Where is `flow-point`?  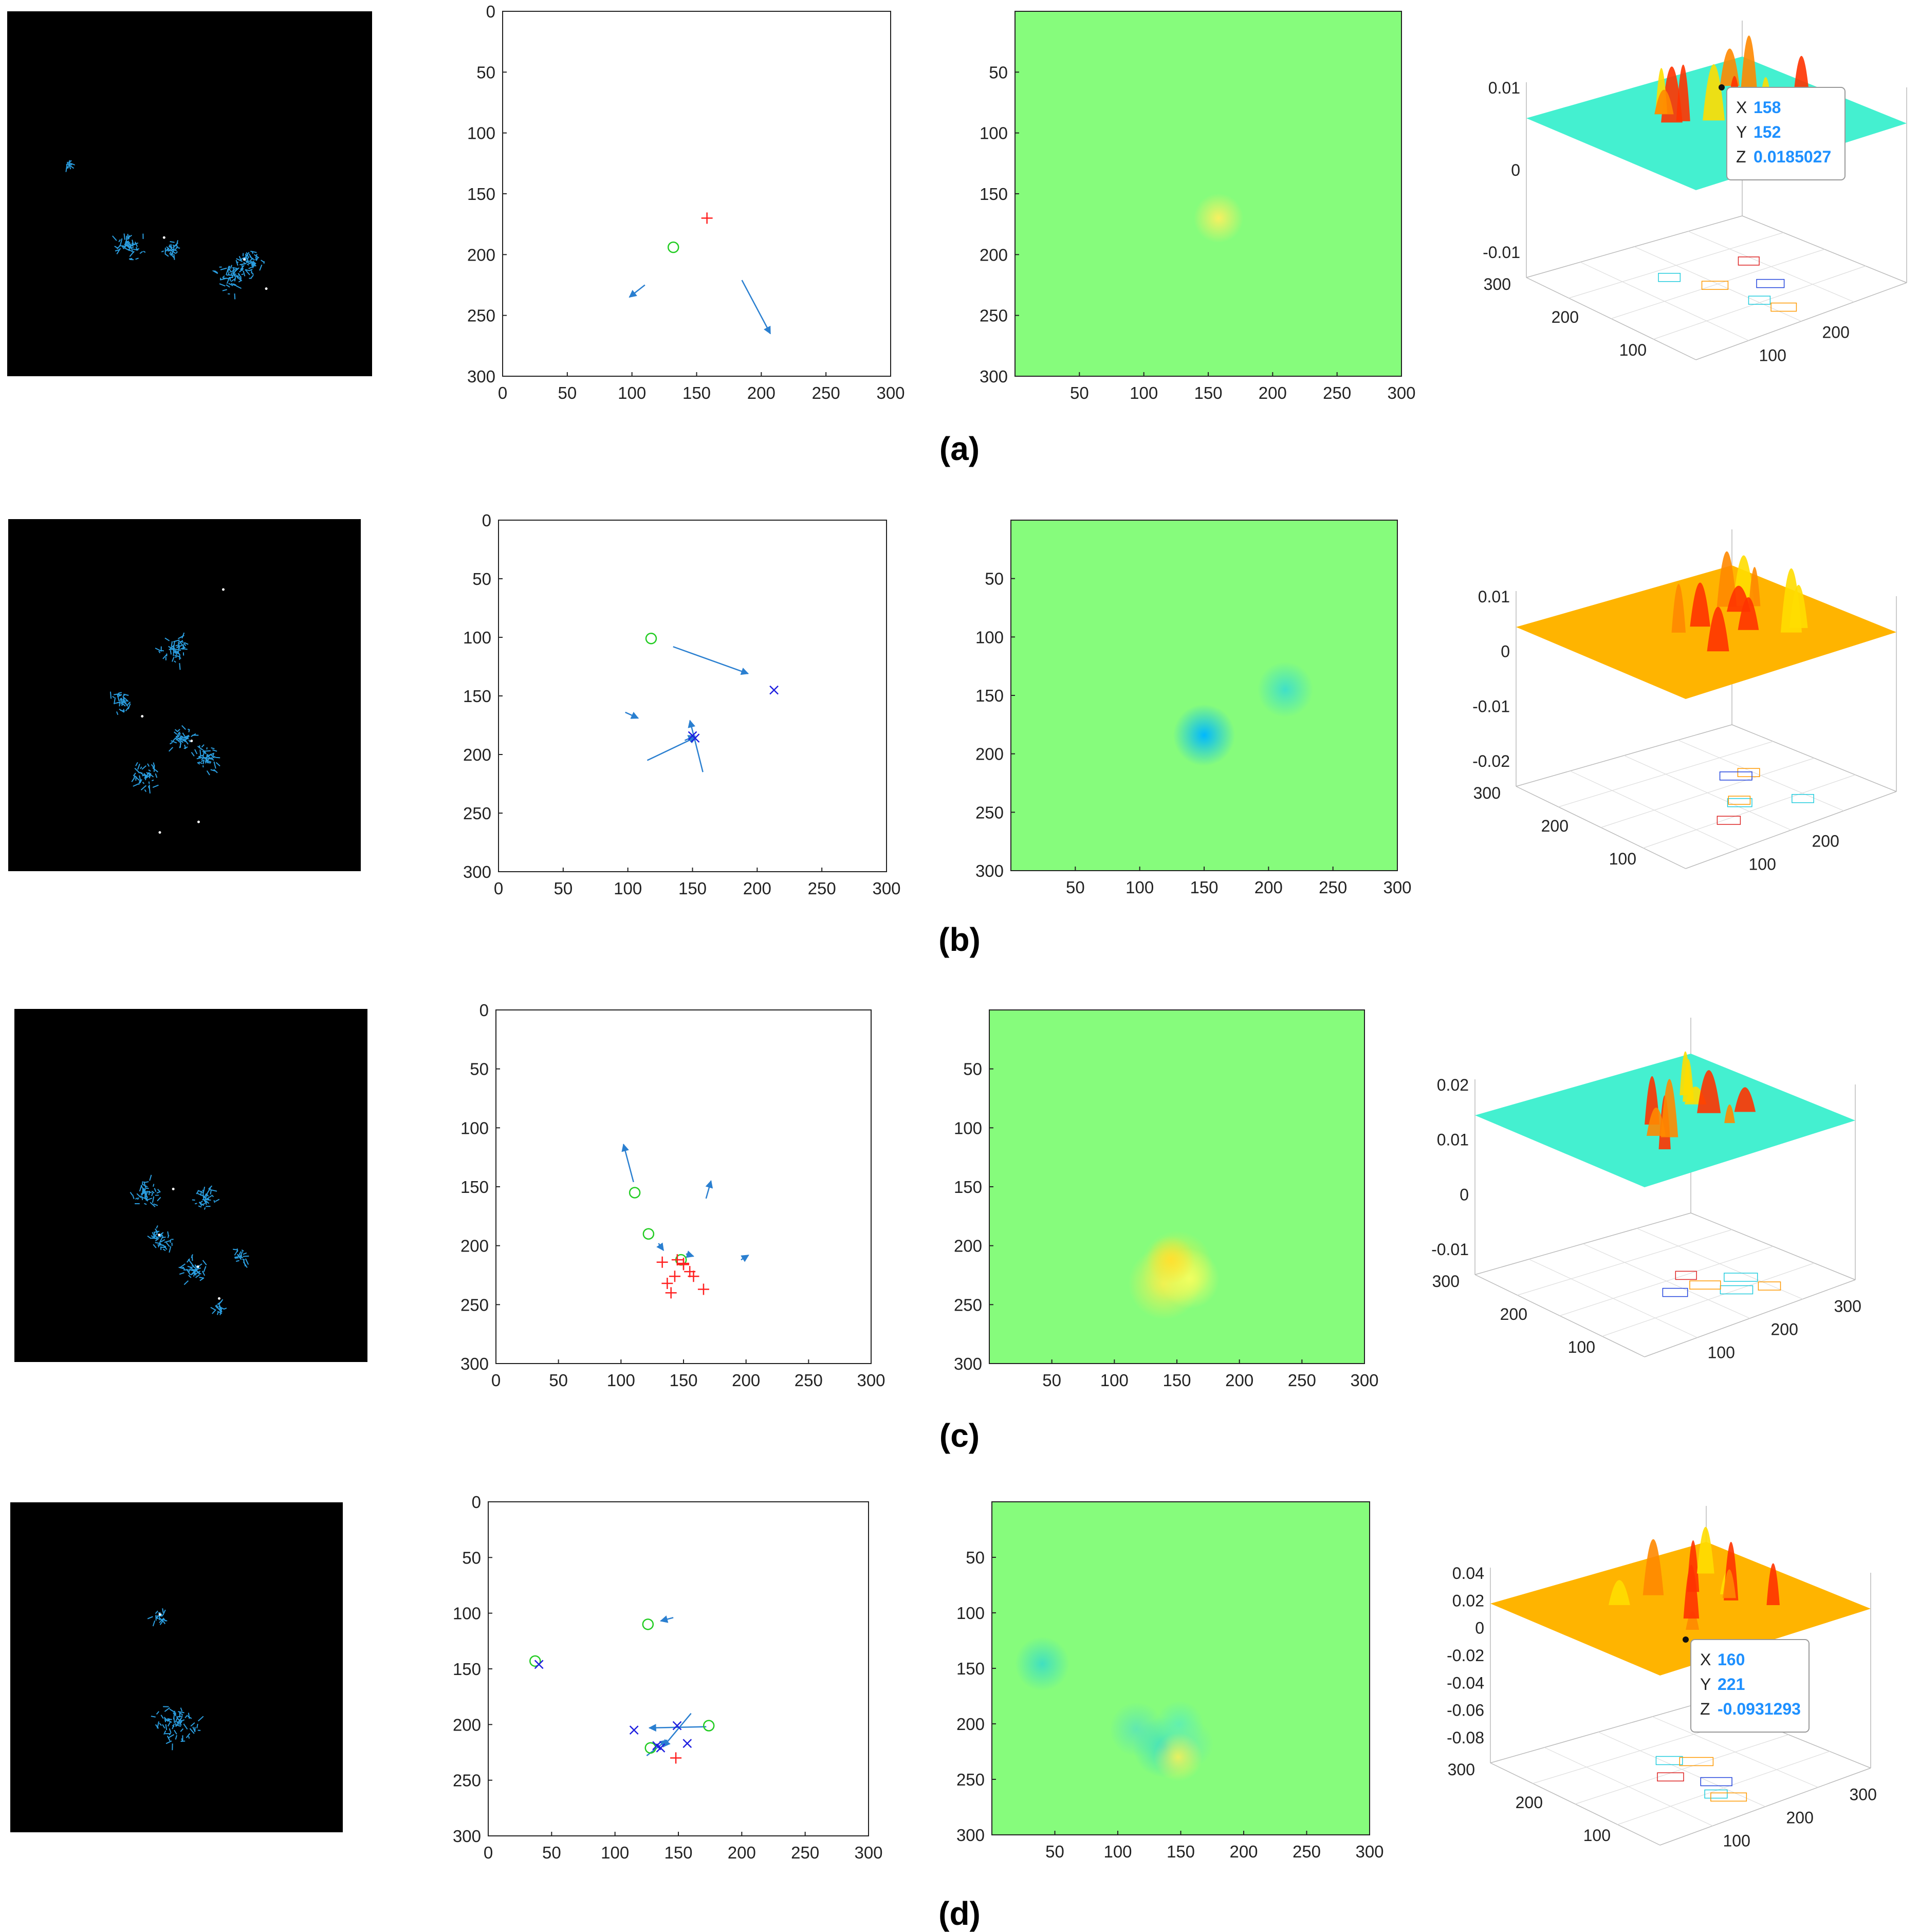 flow-point is located at coordinates (197, 1266).